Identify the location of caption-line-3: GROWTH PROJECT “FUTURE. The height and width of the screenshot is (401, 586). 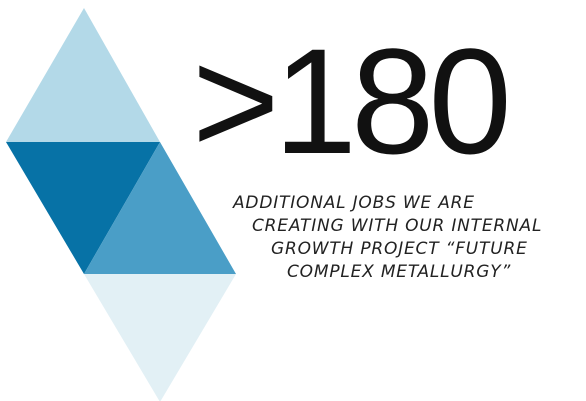
(399, 249).